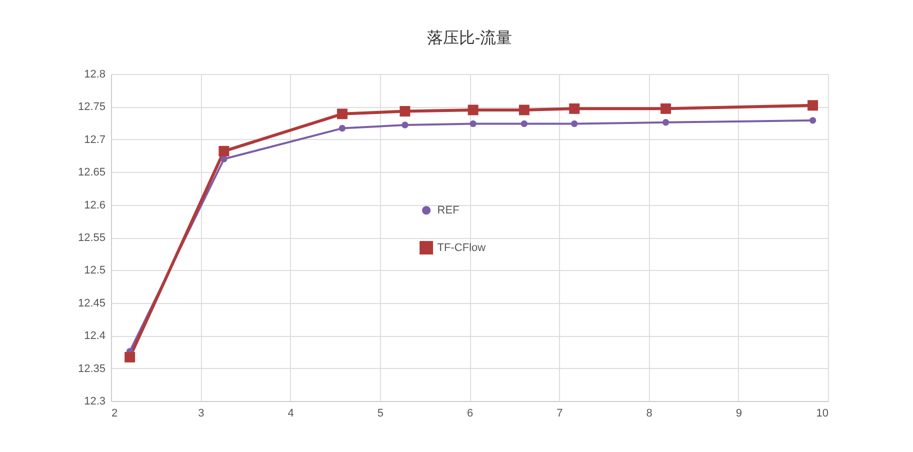 This screenshot has width=913, height=452. I want to click on x-tick-label: 2, so click(115, 414).